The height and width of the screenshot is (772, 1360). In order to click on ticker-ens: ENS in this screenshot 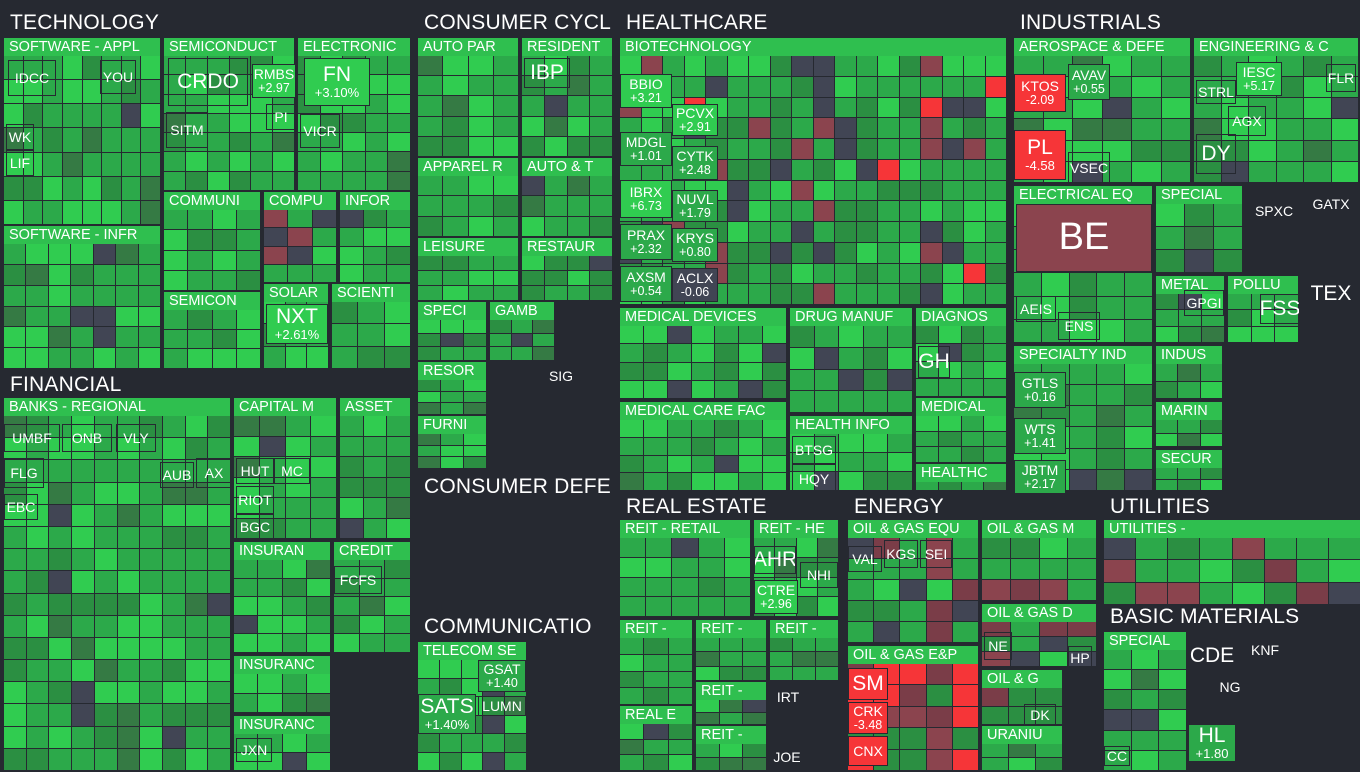, I will do `click(1079, 326)`.